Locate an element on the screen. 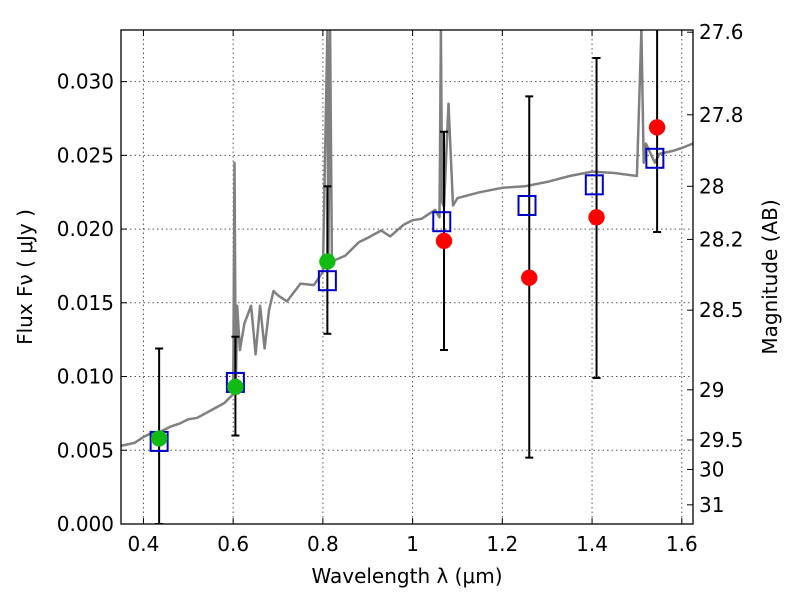  y2-tick-label: 29.5 is located at coordinates (721, 440).